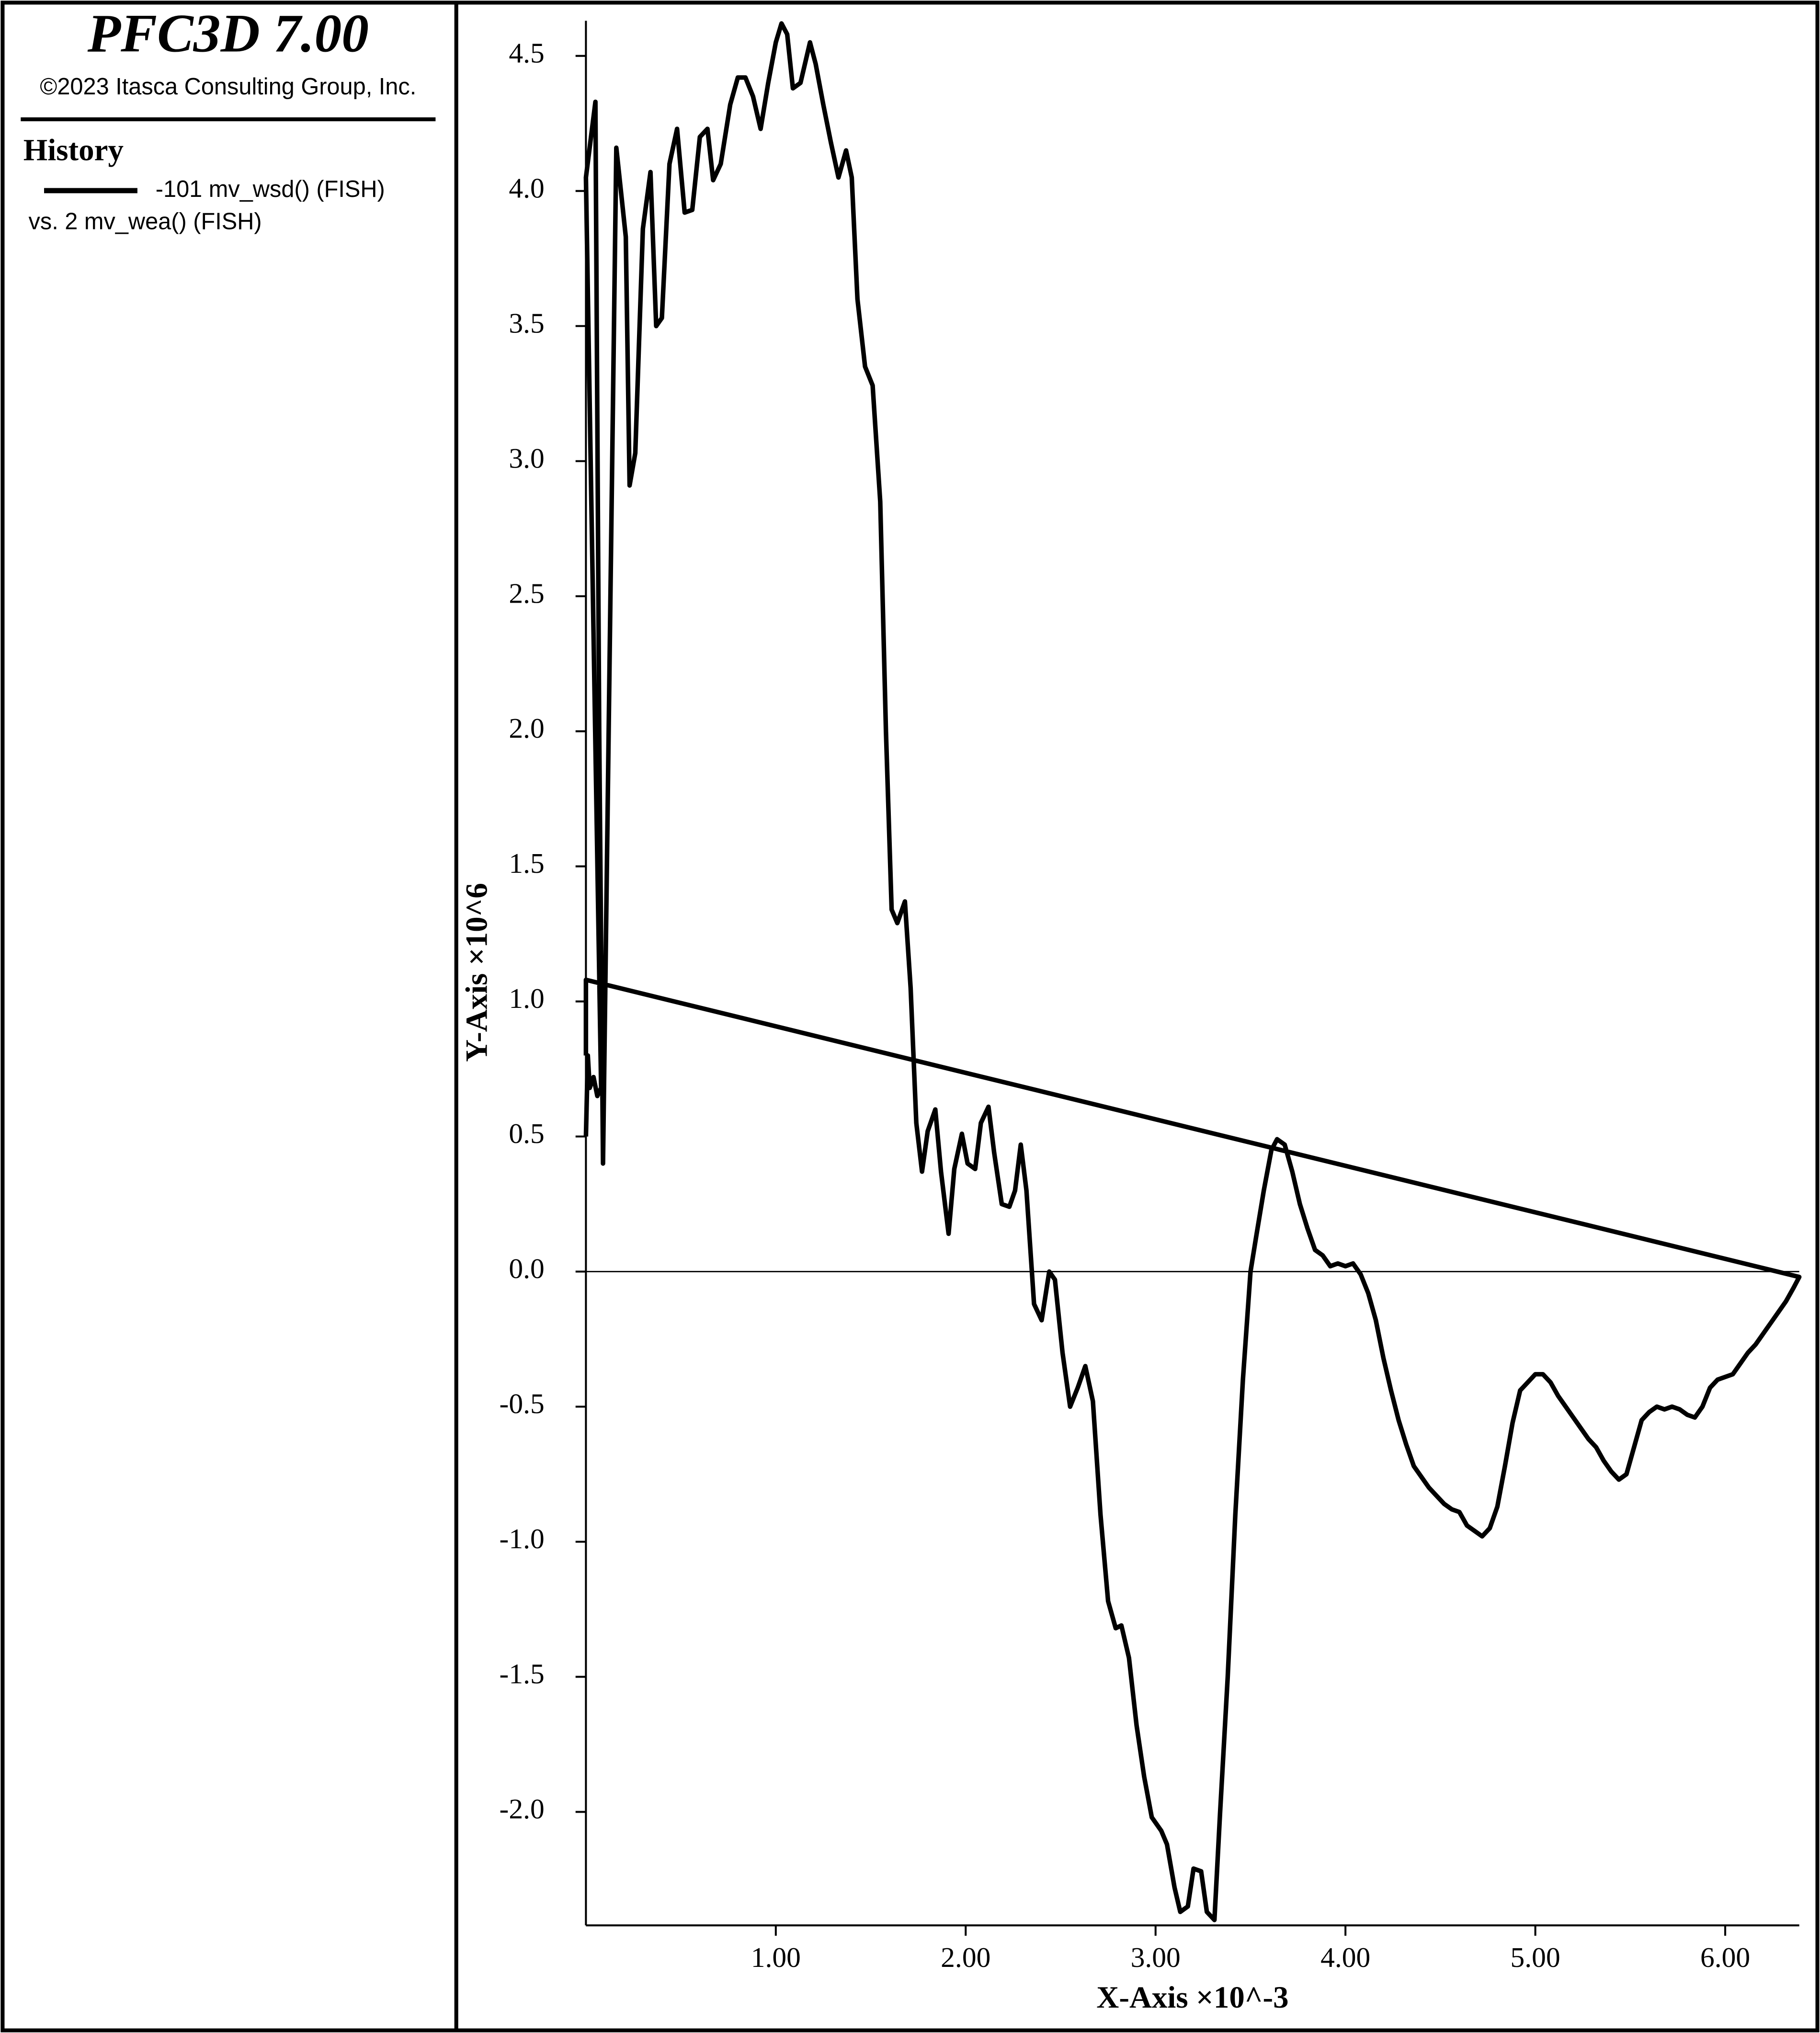 The image size is (1820, 2033). What do you see at coordinates (1345, 1957) in the screenshot?
I see `x-tick-label: 4.00` at bounding box center [1345, 1957].